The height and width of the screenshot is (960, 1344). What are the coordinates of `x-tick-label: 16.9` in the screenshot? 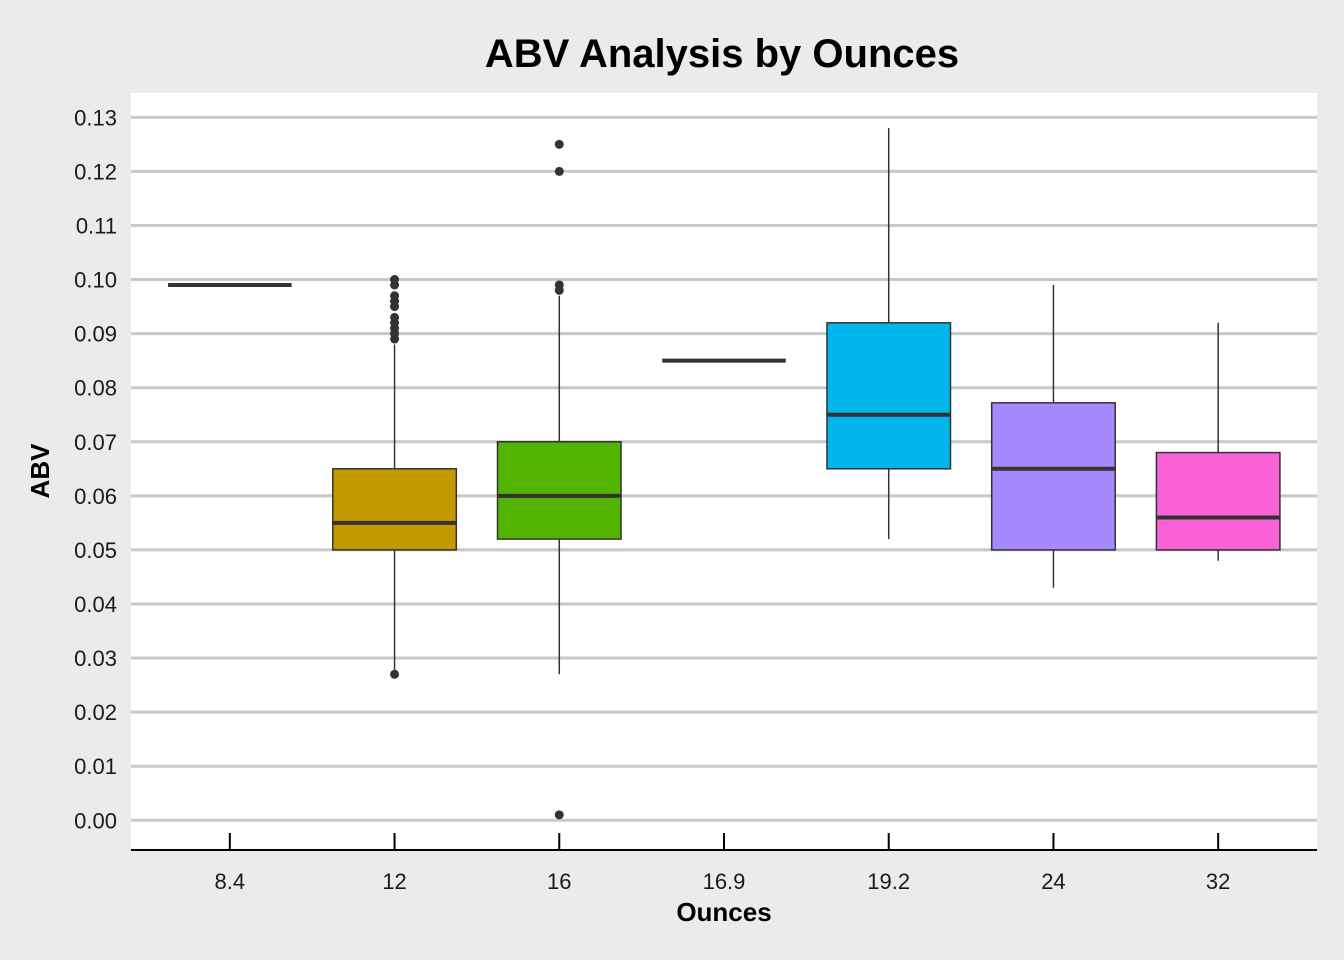 It's located at (724, 881).